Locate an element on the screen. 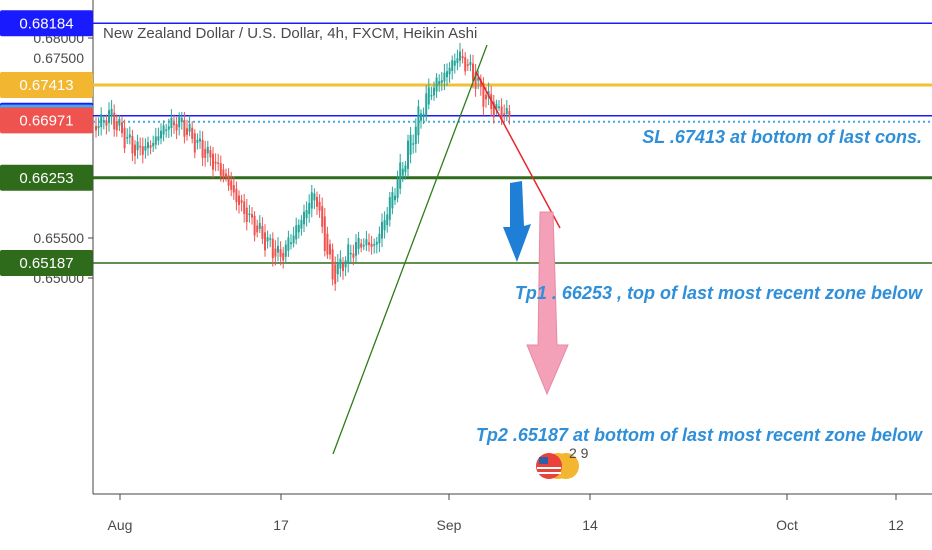  blue-down-arrow is located at coordinates (517, 221).